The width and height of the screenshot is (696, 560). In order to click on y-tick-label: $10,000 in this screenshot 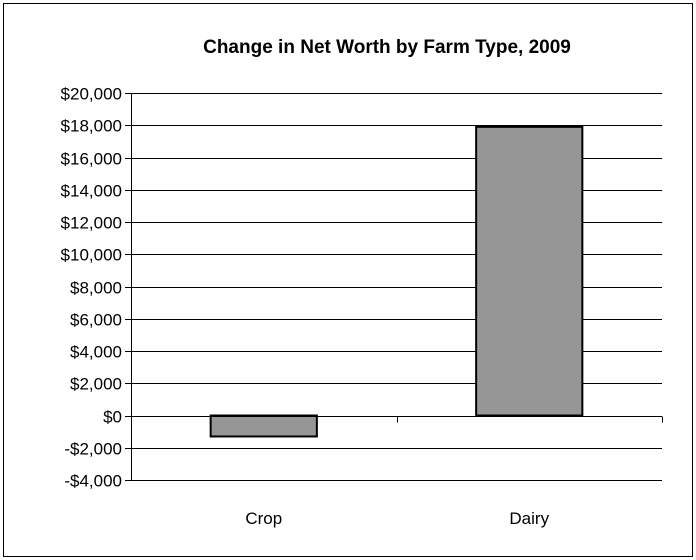, I will do `click(91, 255)`.